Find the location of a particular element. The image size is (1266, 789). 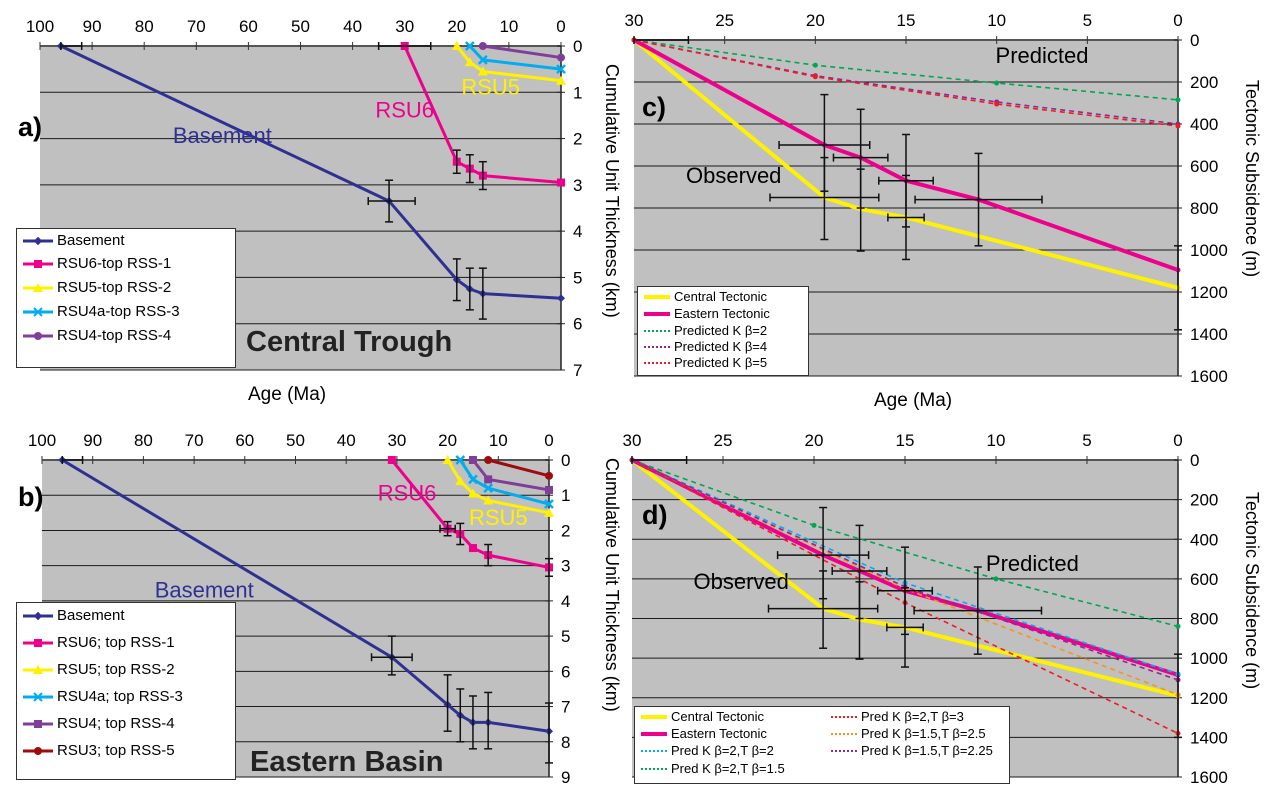

axis-title-age-c: Age (Ma) is located at coordinates (913, 400).